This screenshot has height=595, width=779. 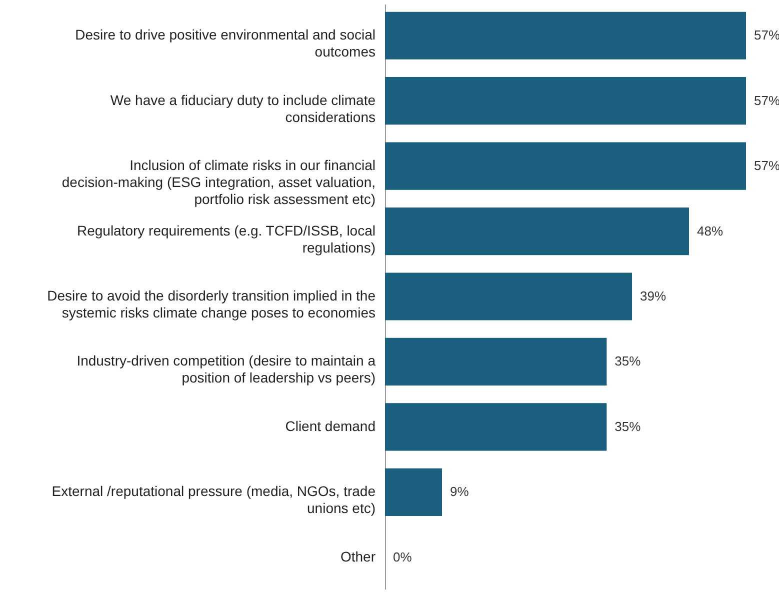 What do you see at coordinates (219, 182) in the screenshot?
I see `y-tick-label: Inclusion of climate risks in our financial decision-making (ESG integration, asset valuation, portfolio risk assessment etc)` at bounding box center [219, 182].